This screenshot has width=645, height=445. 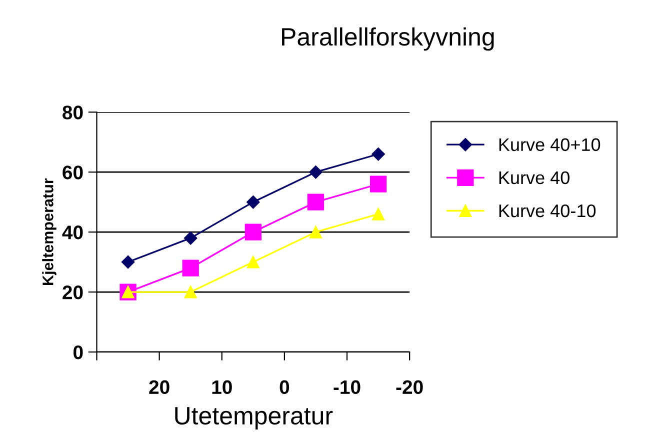 What do you see at coordinates (547, 211) in the screenshot?
I see `legend-label: Kurve 40-10` at bounding box center [547, 211].